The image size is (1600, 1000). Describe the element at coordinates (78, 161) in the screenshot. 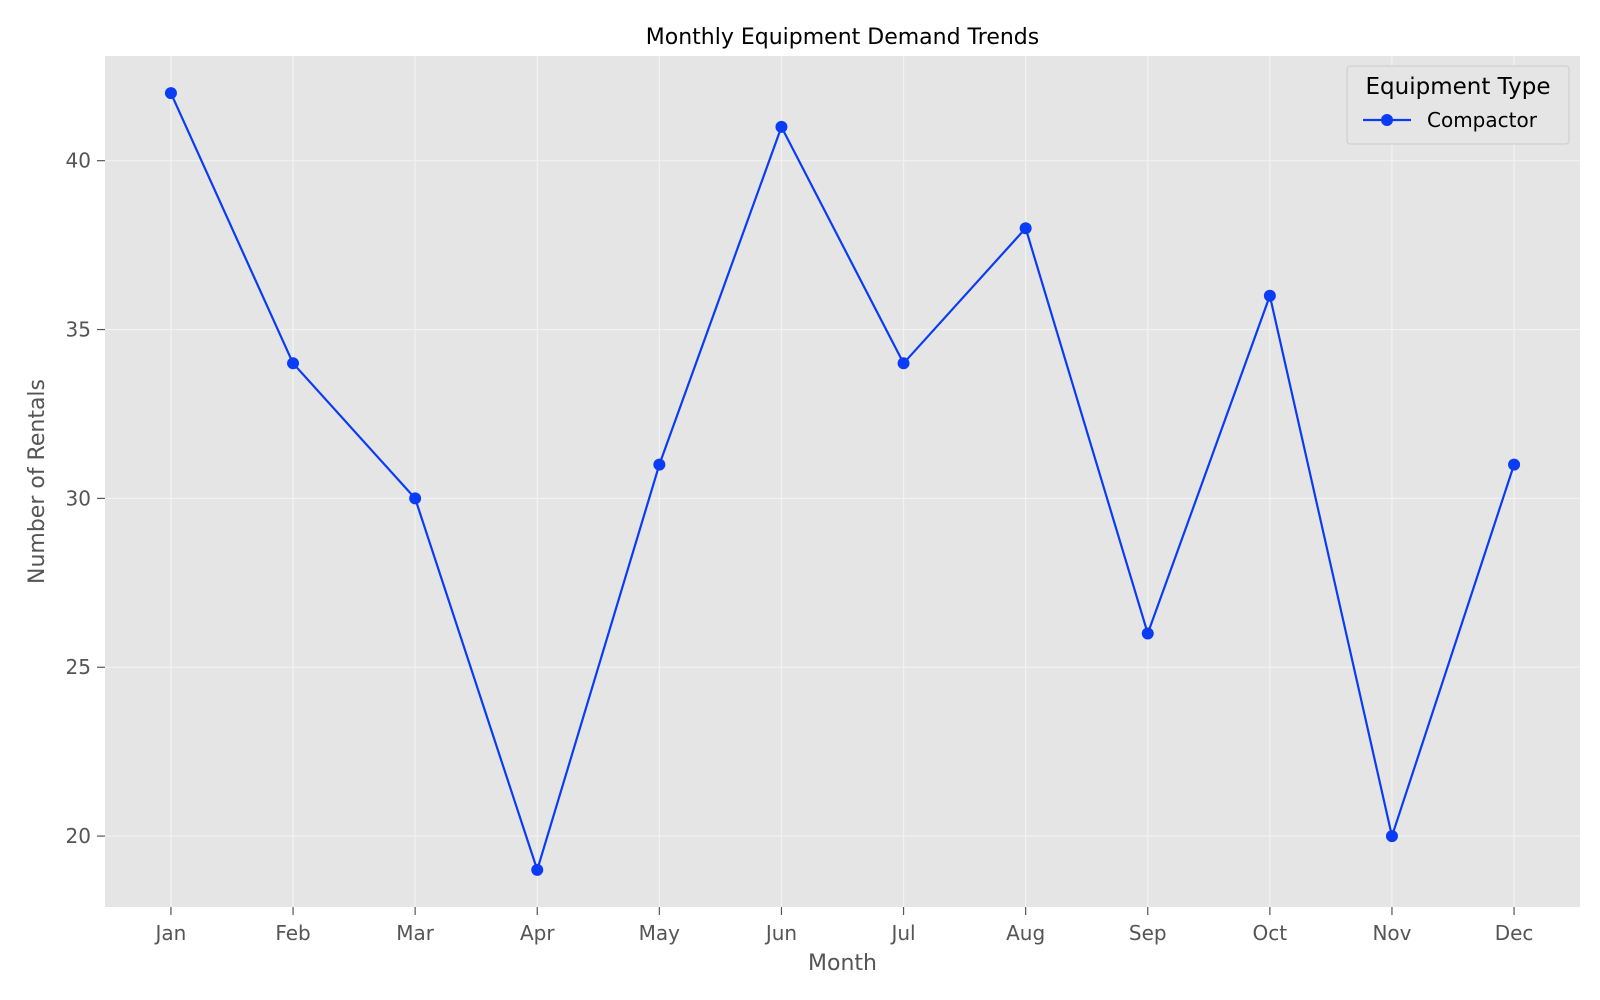

I see `y-tick-label: 40` at that location.